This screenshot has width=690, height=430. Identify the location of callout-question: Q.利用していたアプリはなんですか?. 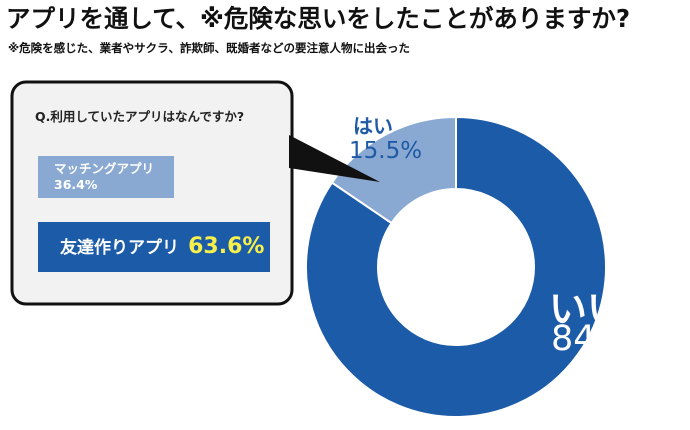
(140, 116).